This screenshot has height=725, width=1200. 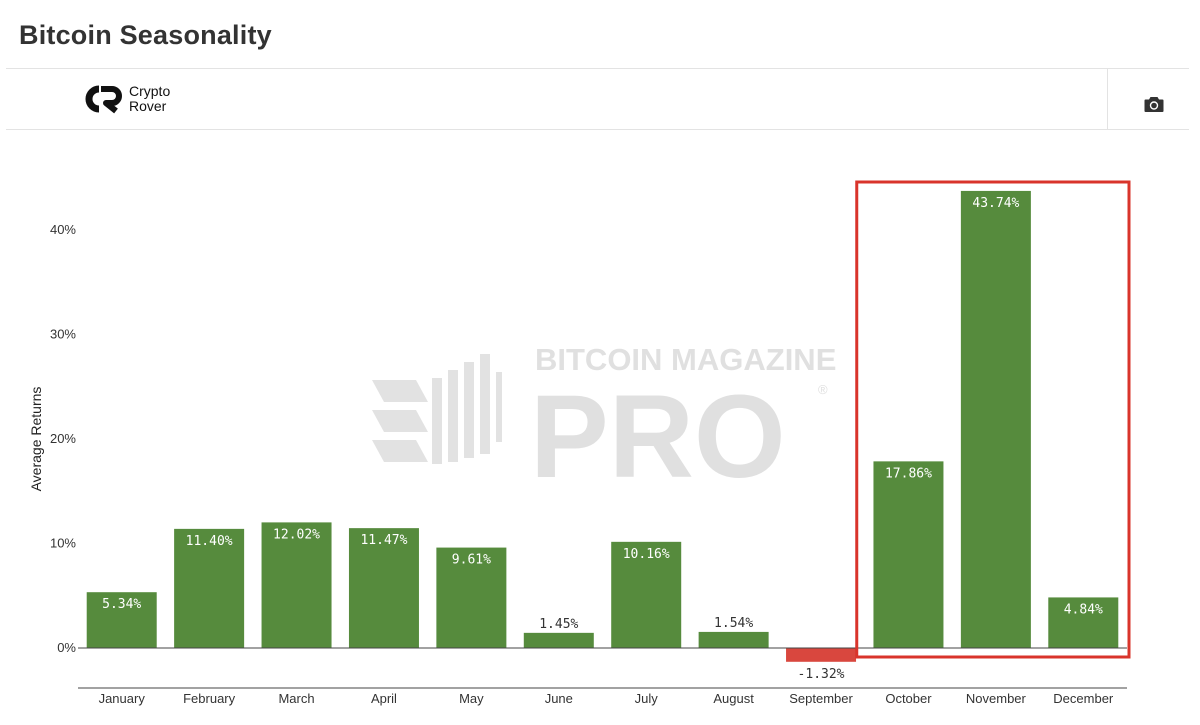 I want to click on watermark-stripes, so click(x=437, y=409).